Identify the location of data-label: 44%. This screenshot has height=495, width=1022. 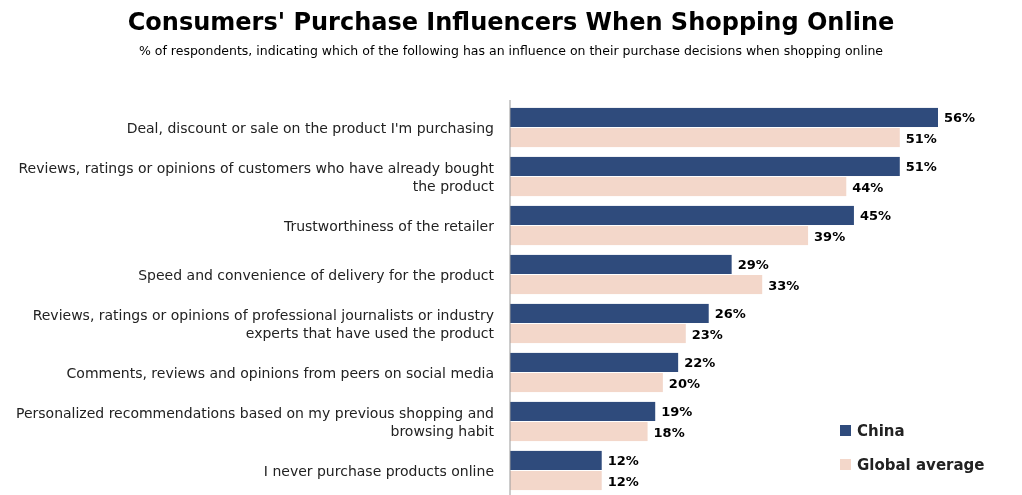
(868, 187).